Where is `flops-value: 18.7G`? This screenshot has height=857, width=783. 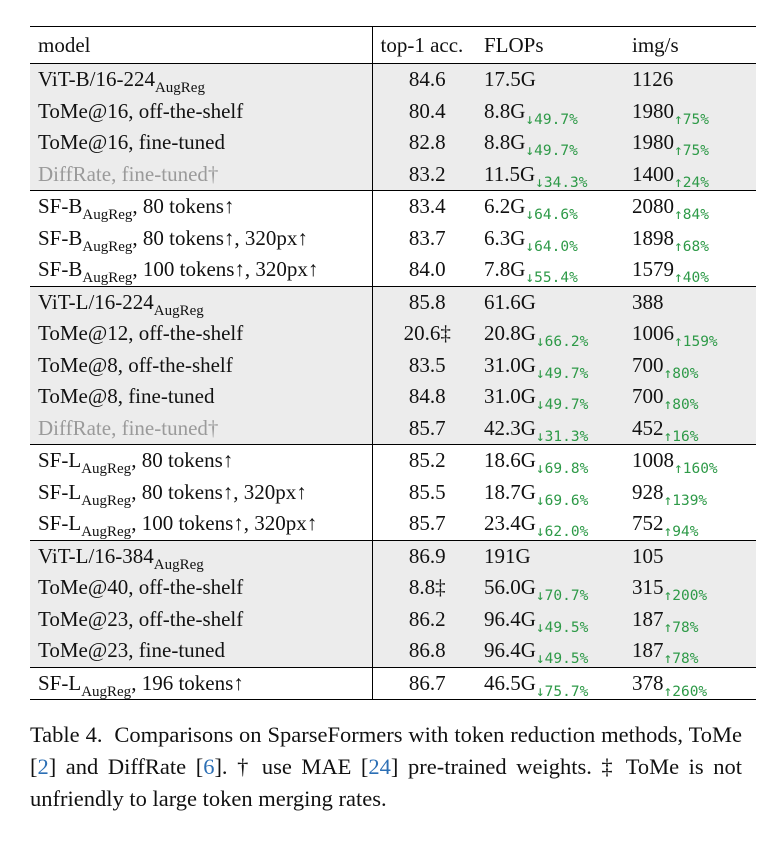
flops-value: 18.7G is located at coordinates (510, 491).